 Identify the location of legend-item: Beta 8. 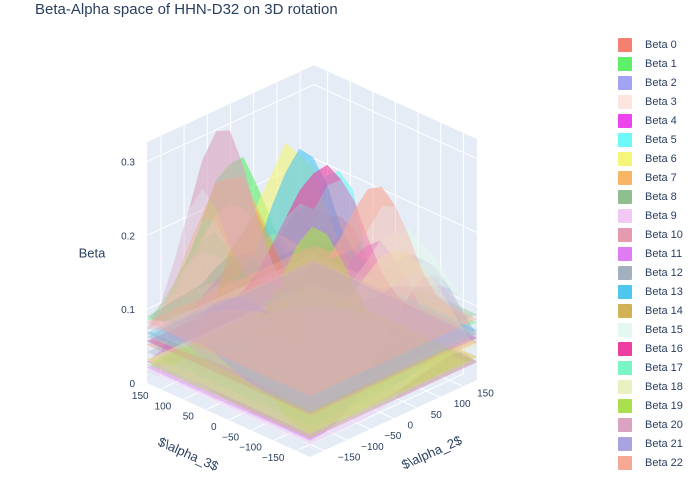
(655, 196).